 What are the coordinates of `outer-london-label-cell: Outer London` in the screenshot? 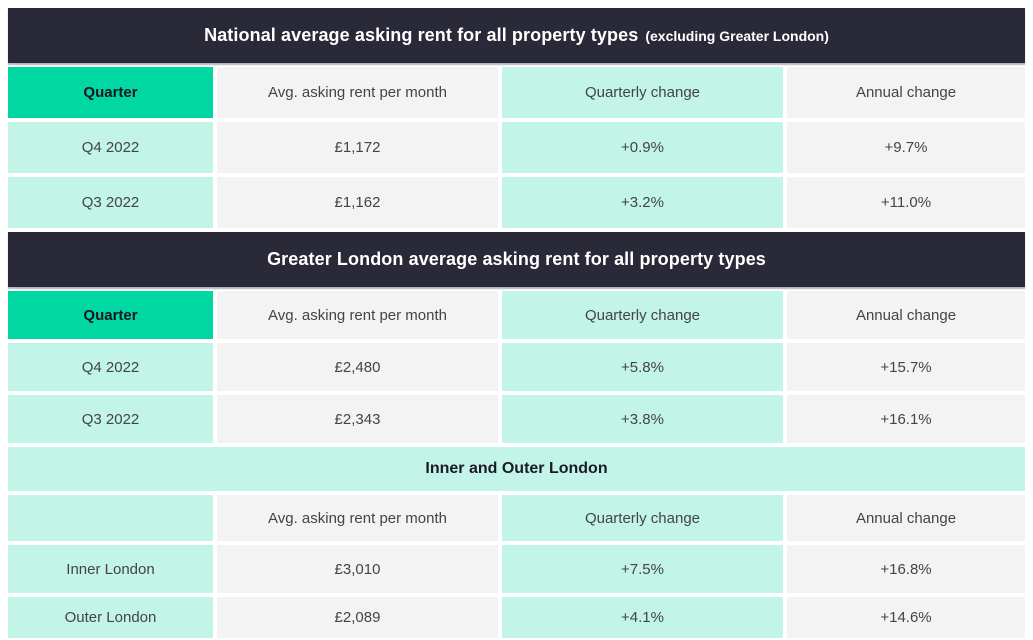 It's located at (110, 617).